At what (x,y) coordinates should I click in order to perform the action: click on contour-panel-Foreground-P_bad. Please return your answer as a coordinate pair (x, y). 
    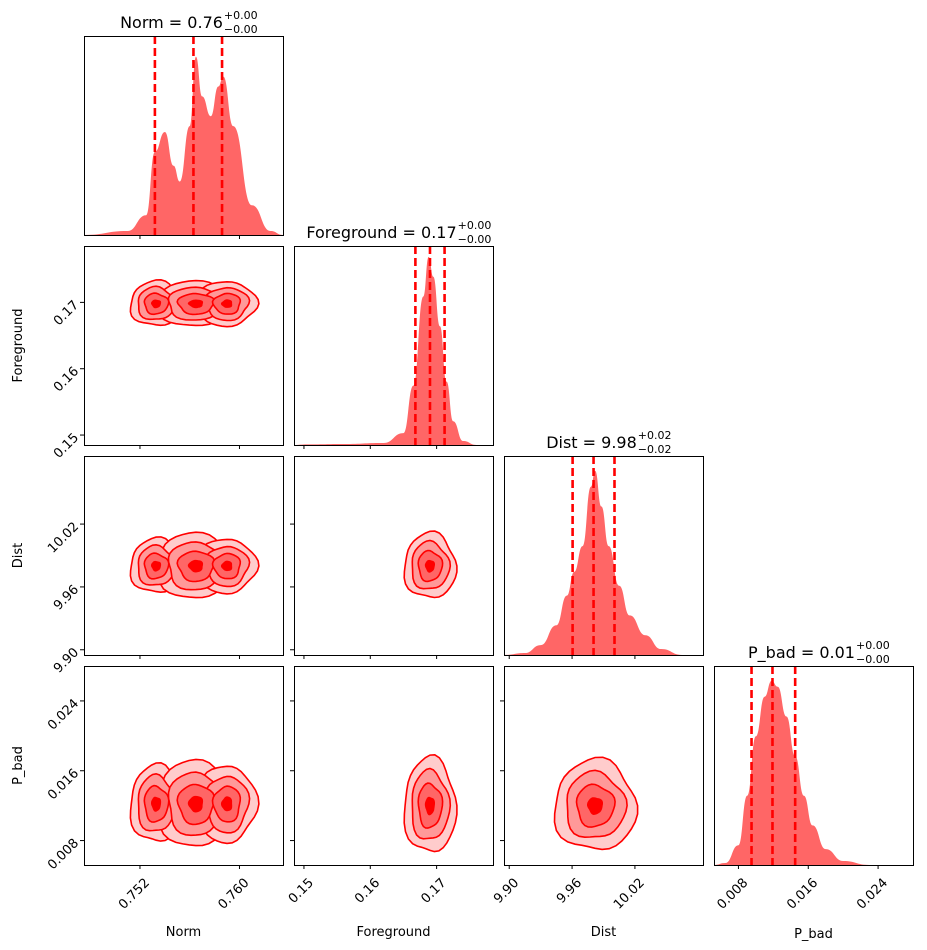
    Looking at the image, I should click on (430, 803).